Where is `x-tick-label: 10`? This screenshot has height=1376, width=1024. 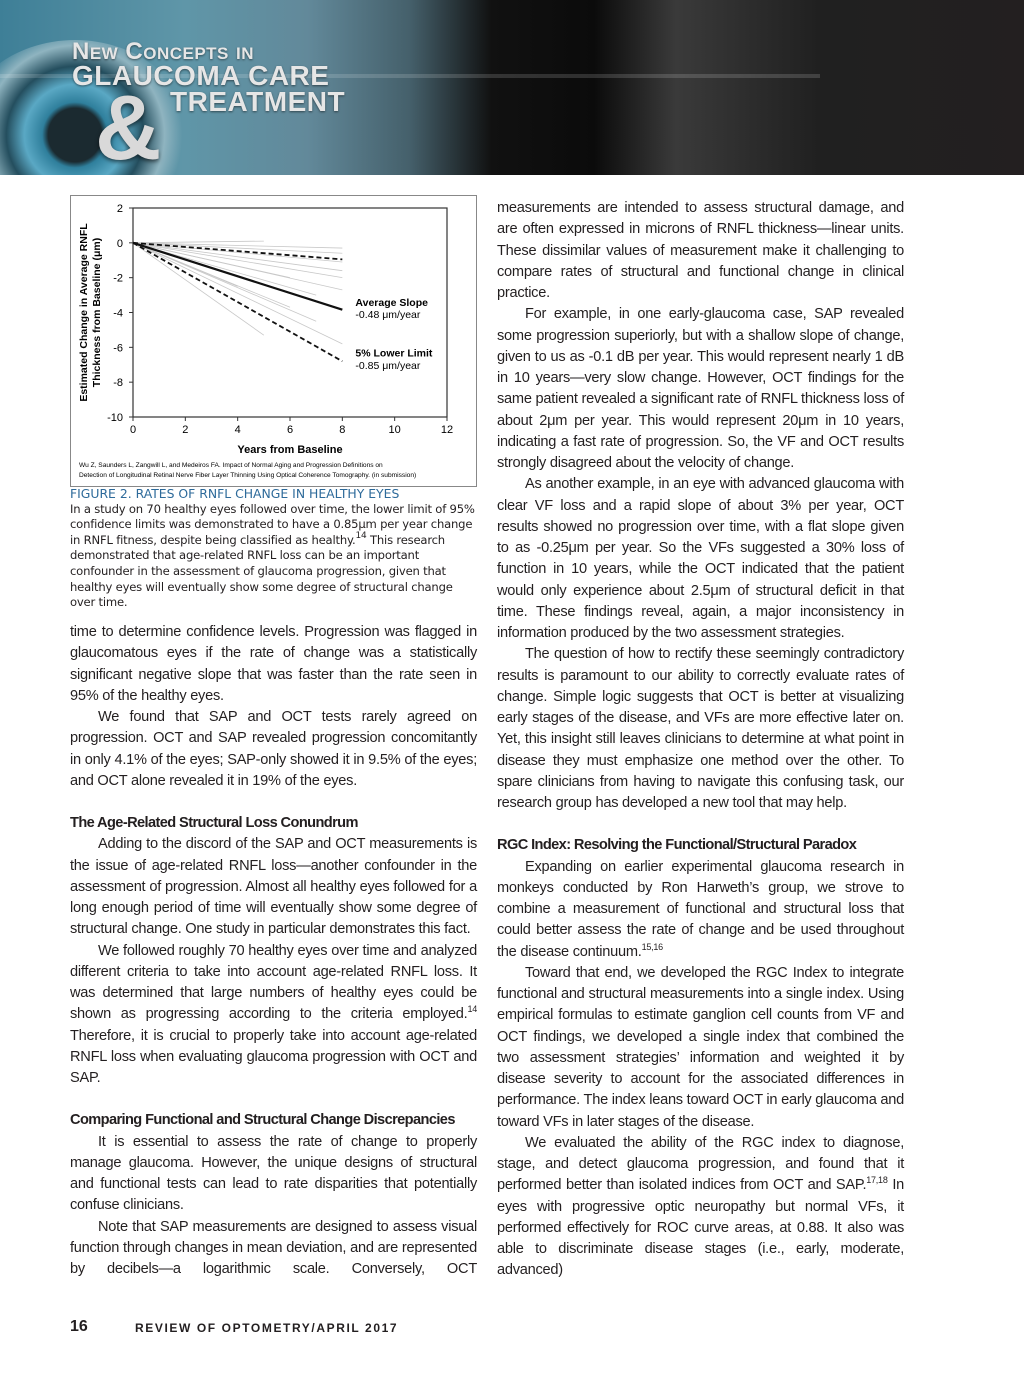
x-tick-label: 10 is located at coordinates (395, 430).